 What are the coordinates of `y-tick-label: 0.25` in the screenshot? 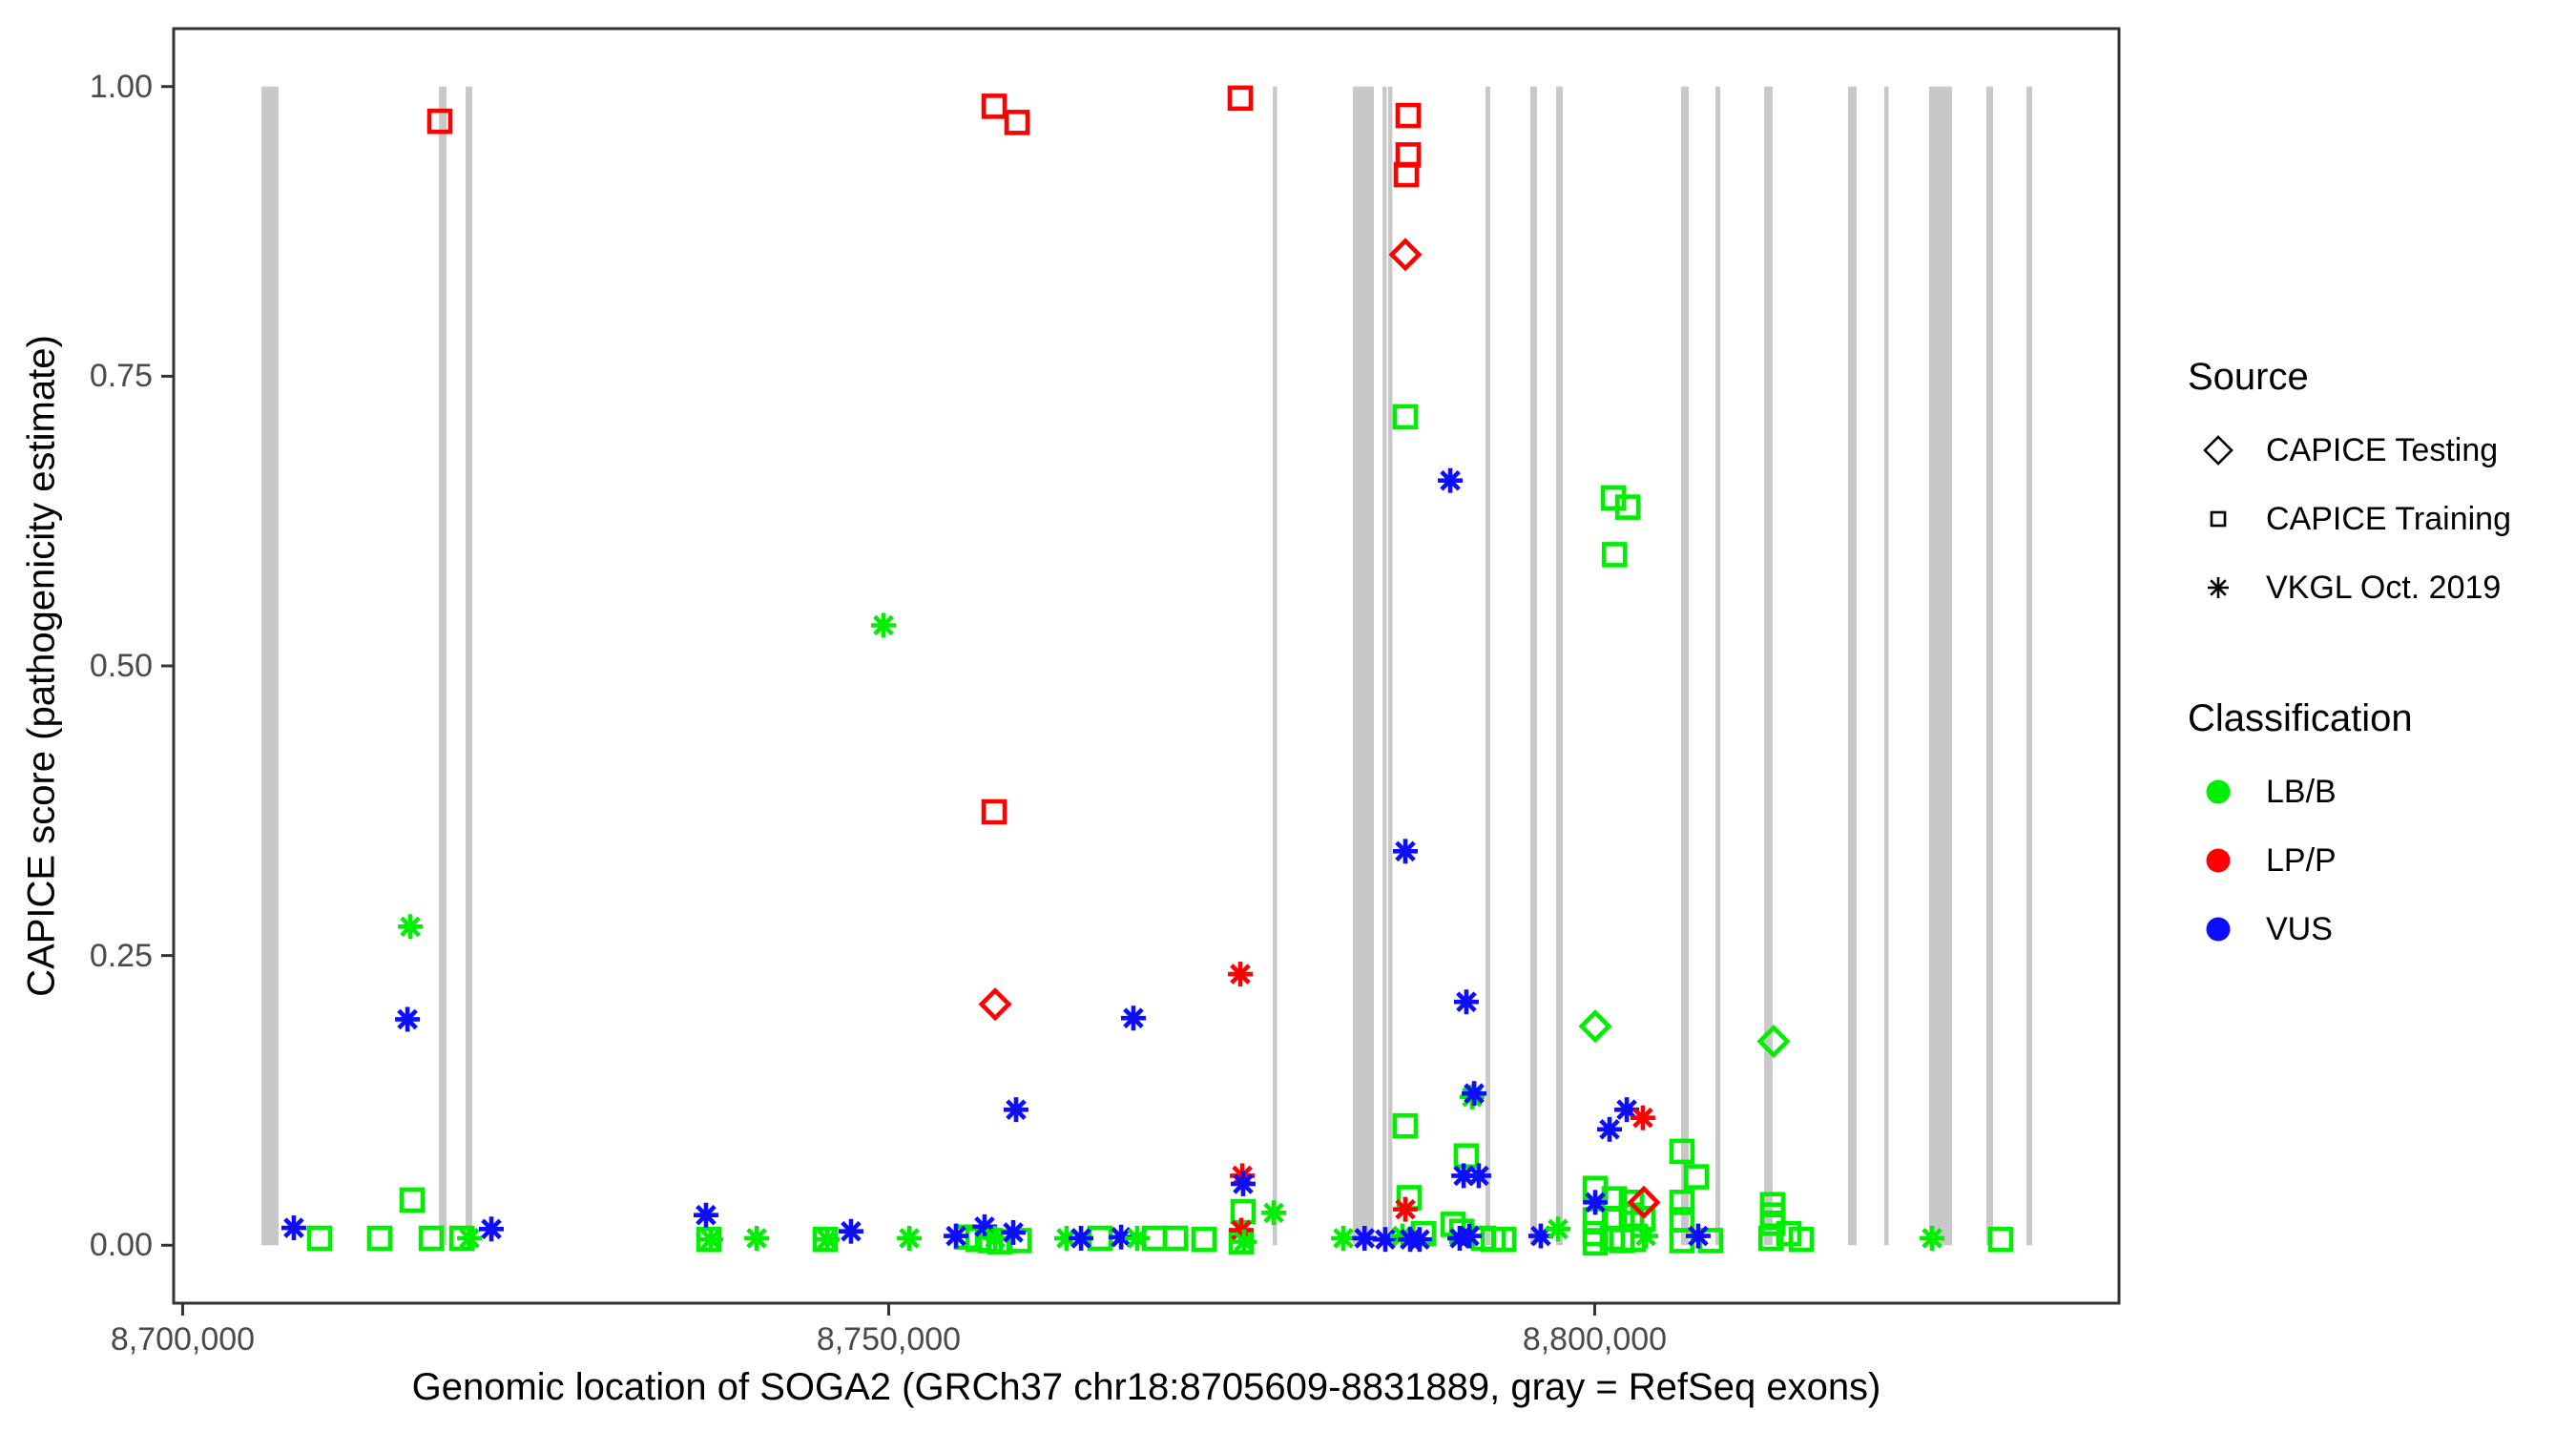 It's located at (121, 955).